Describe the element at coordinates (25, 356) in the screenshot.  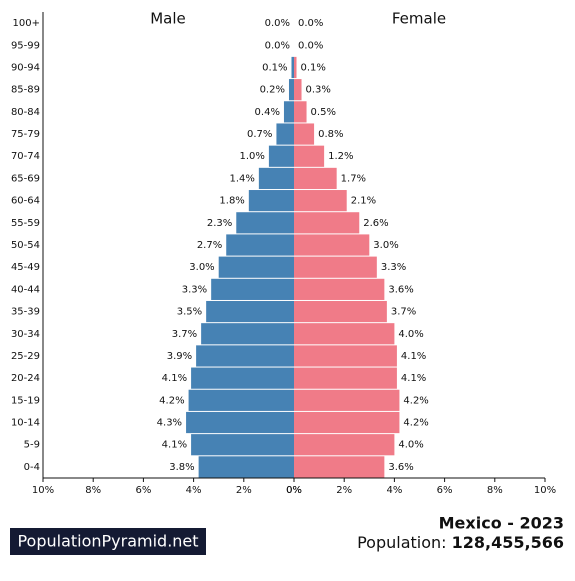
I see `age-label: 25-29` at that location.